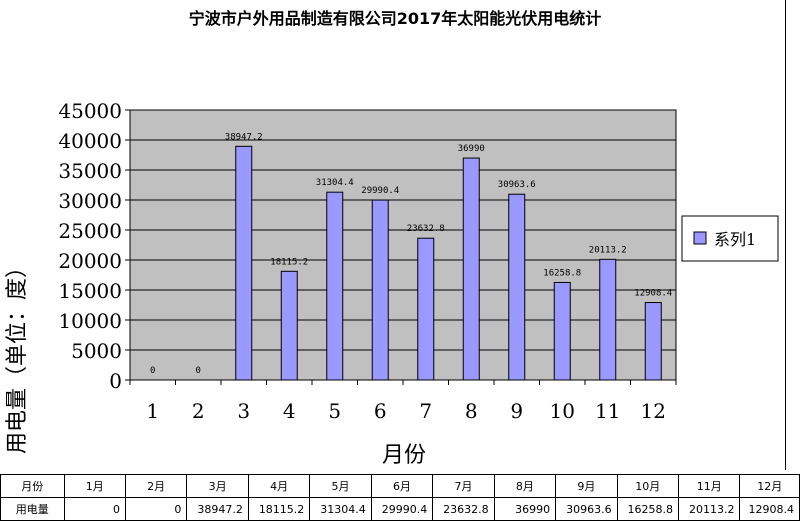 The height and width of the screenshot is (523, 800). What do you see at coordinates (463, 486) in the screenshot?
I see `table-month-cell: 7月` at bounding box center [463, 486].